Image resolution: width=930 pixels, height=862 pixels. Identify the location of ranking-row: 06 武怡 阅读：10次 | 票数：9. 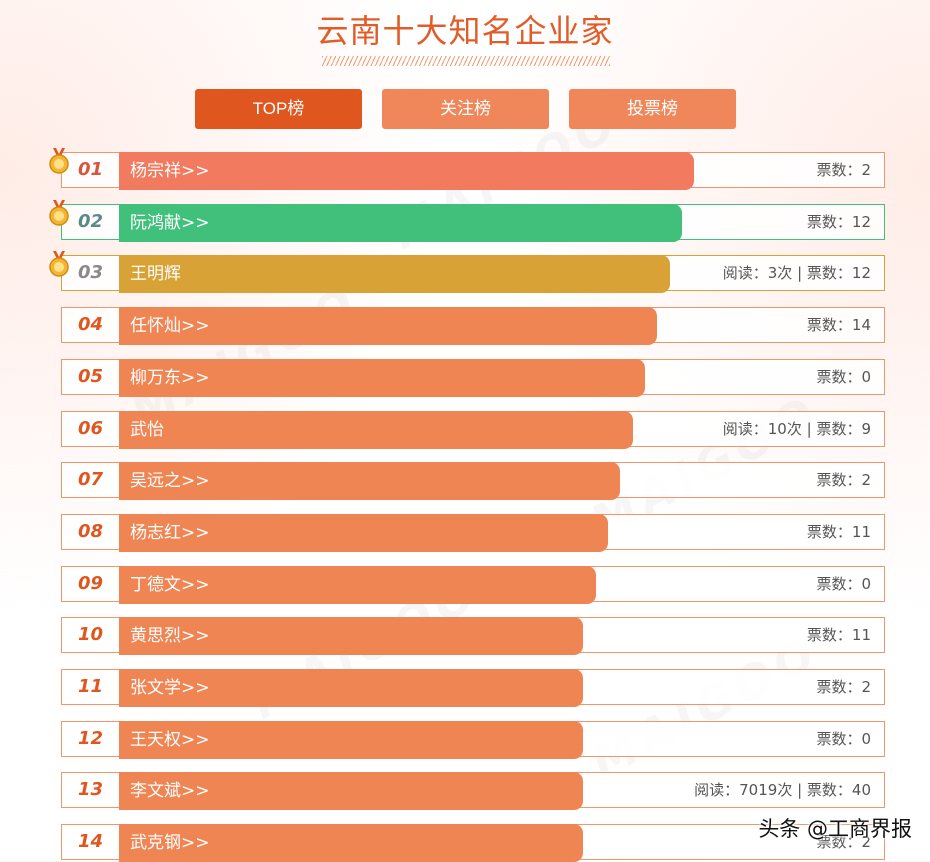
(473, 430).